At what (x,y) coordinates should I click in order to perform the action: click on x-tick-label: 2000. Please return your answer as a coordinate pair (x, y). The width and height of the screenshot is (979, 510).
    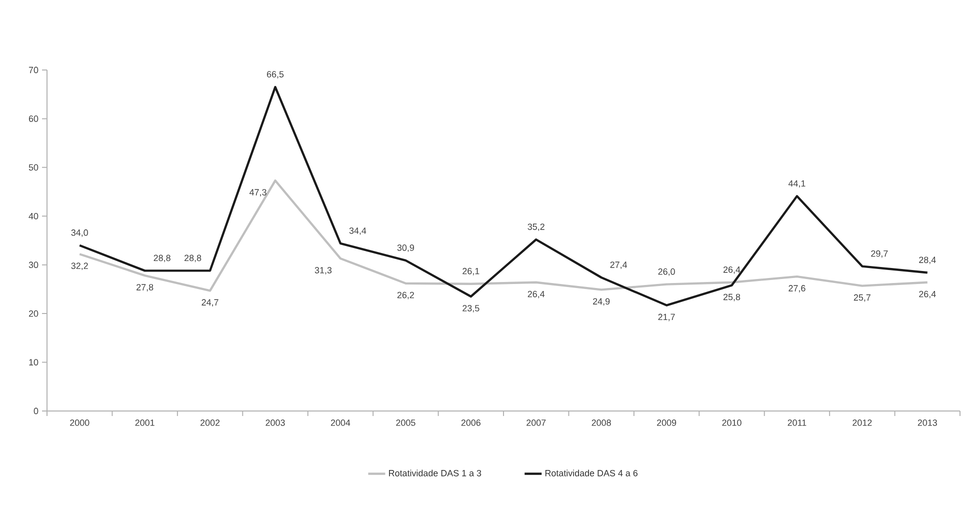
    Looking at the image, I should click on (80, 423).